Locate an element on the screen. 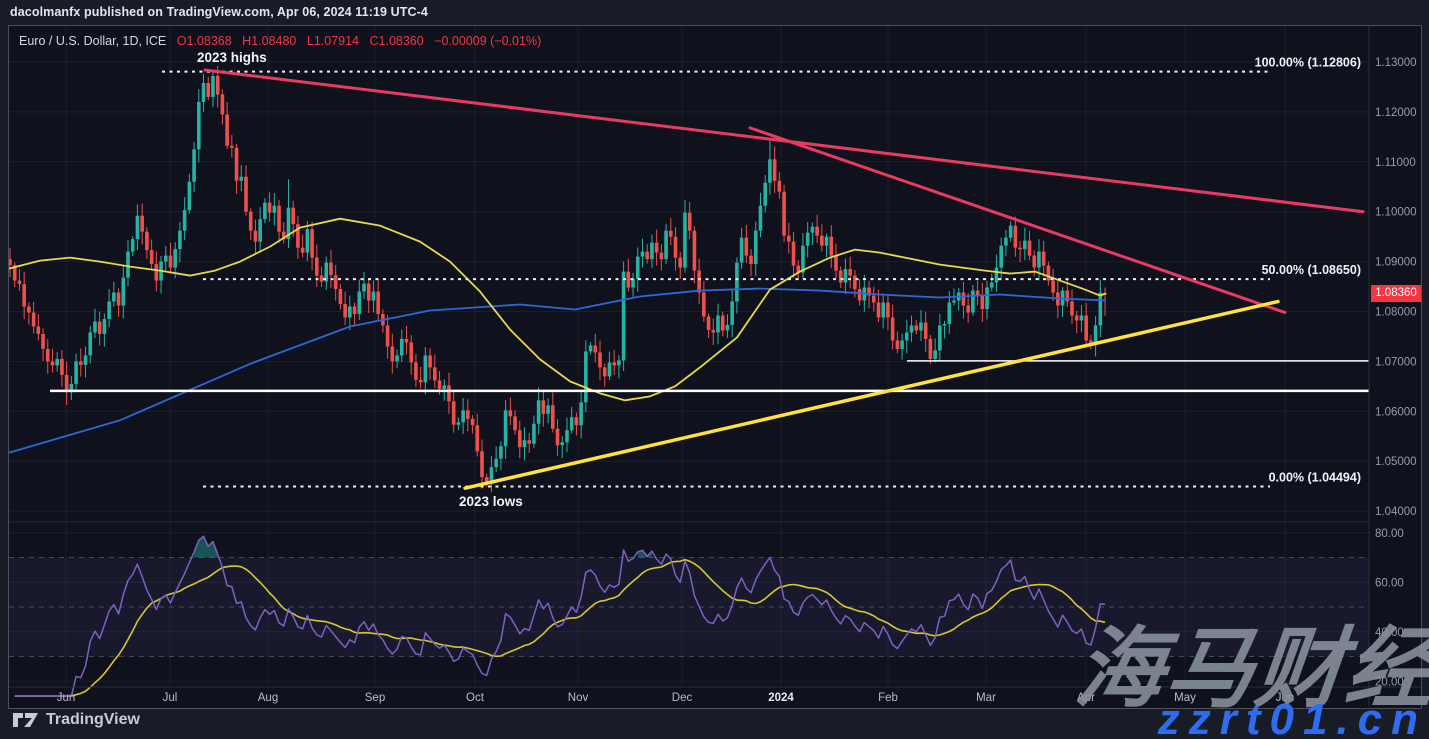  price-axis-label: 1.12000 is located at coordinates (1396, 113).